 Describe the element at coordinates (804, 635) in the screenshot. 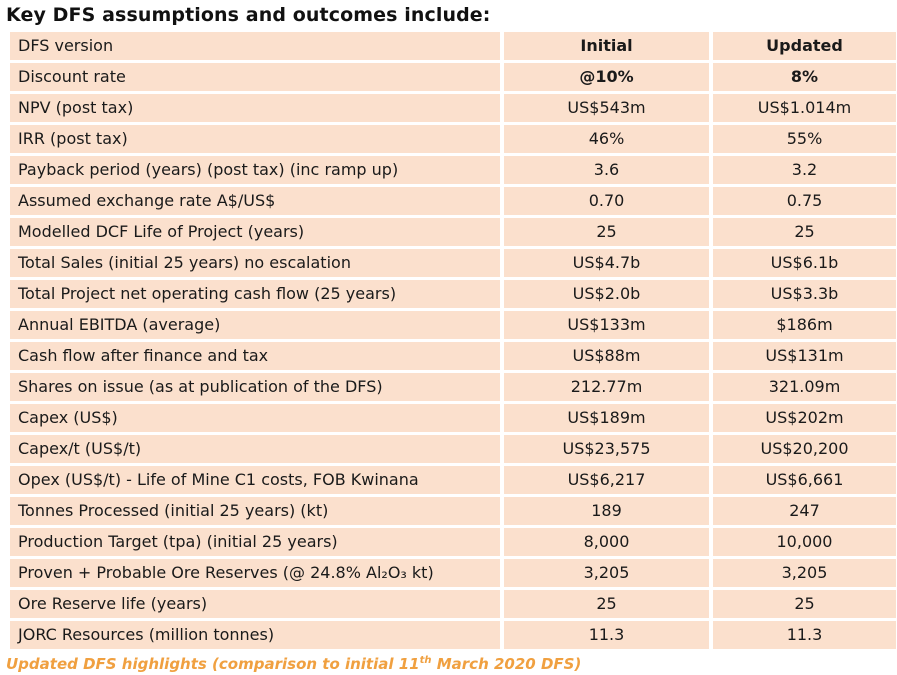

I see `row-updated: 11.3` at that location.